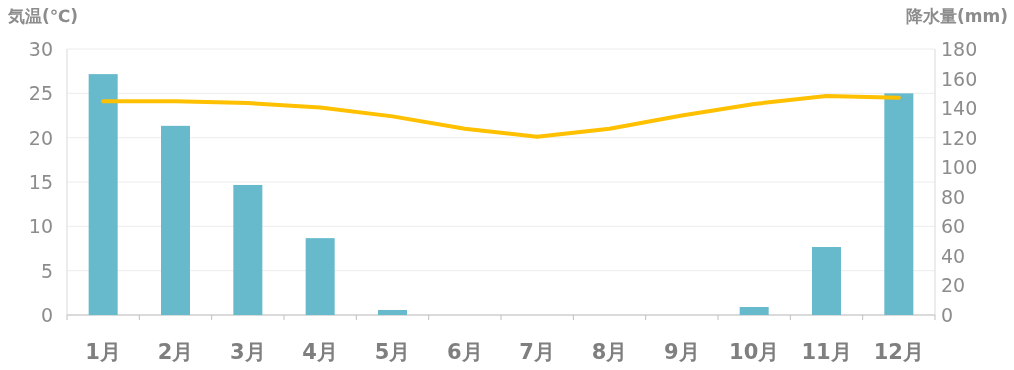  I want to click on y2-tick-label: 80, so click(953, 196).